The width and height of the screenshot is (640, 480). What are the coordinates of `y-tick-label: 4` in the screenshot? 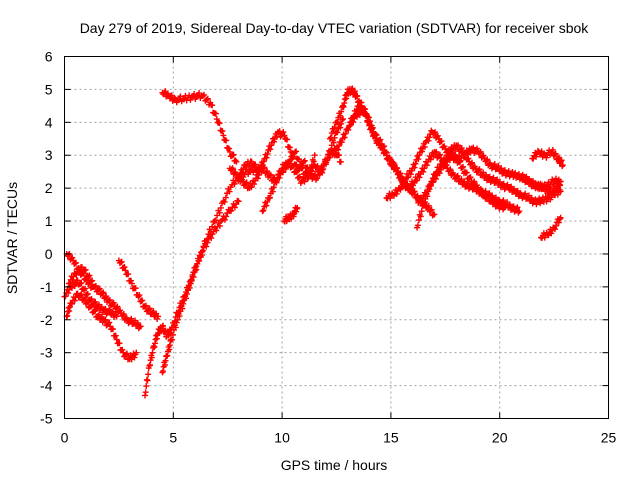 It's located at (49, 122).